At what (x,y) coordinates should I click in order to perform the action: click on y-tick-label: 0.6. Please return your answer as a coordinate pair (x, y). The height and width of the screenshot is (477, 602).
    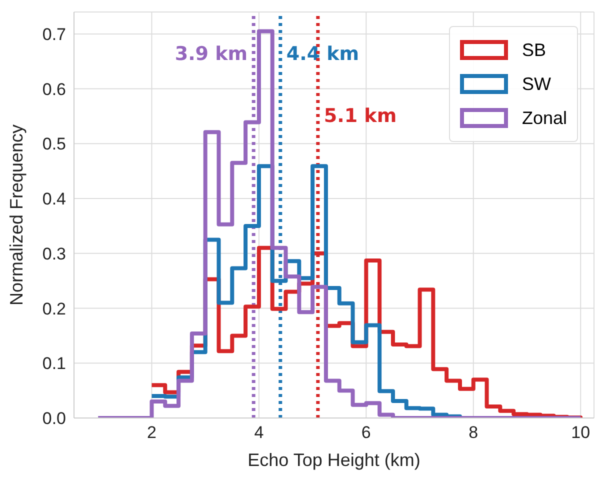
    Looking at the image, I should click on (54, 89).